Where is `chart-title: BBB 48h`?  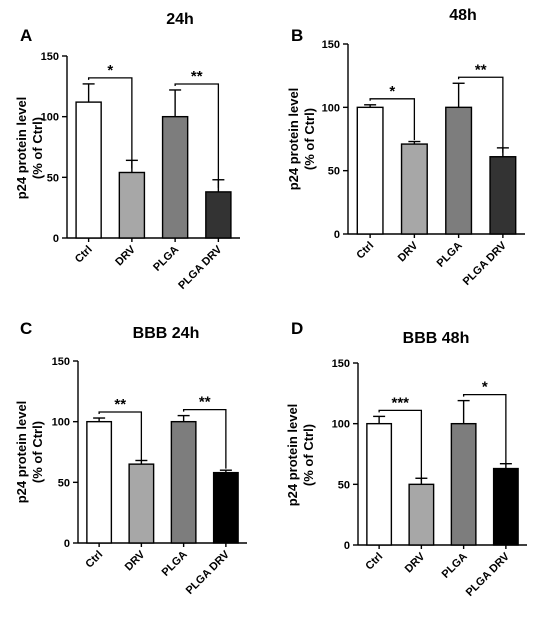 chart-title: BBB 48h is located at coordinates (436, 338).